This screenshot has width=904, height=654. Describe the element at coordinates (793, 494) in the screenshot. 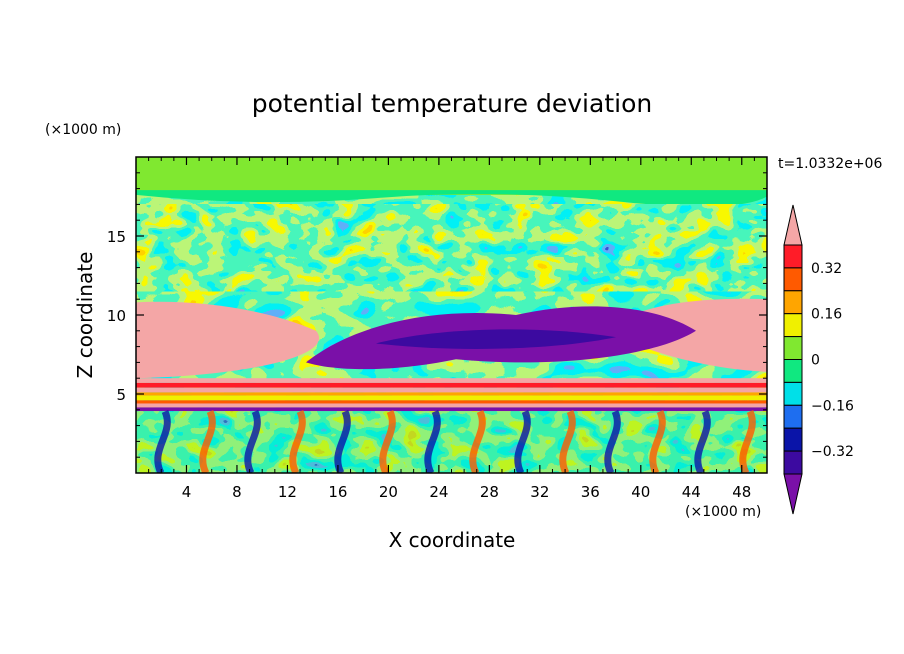

I see `colorbar-bottom-arrow` at that location.